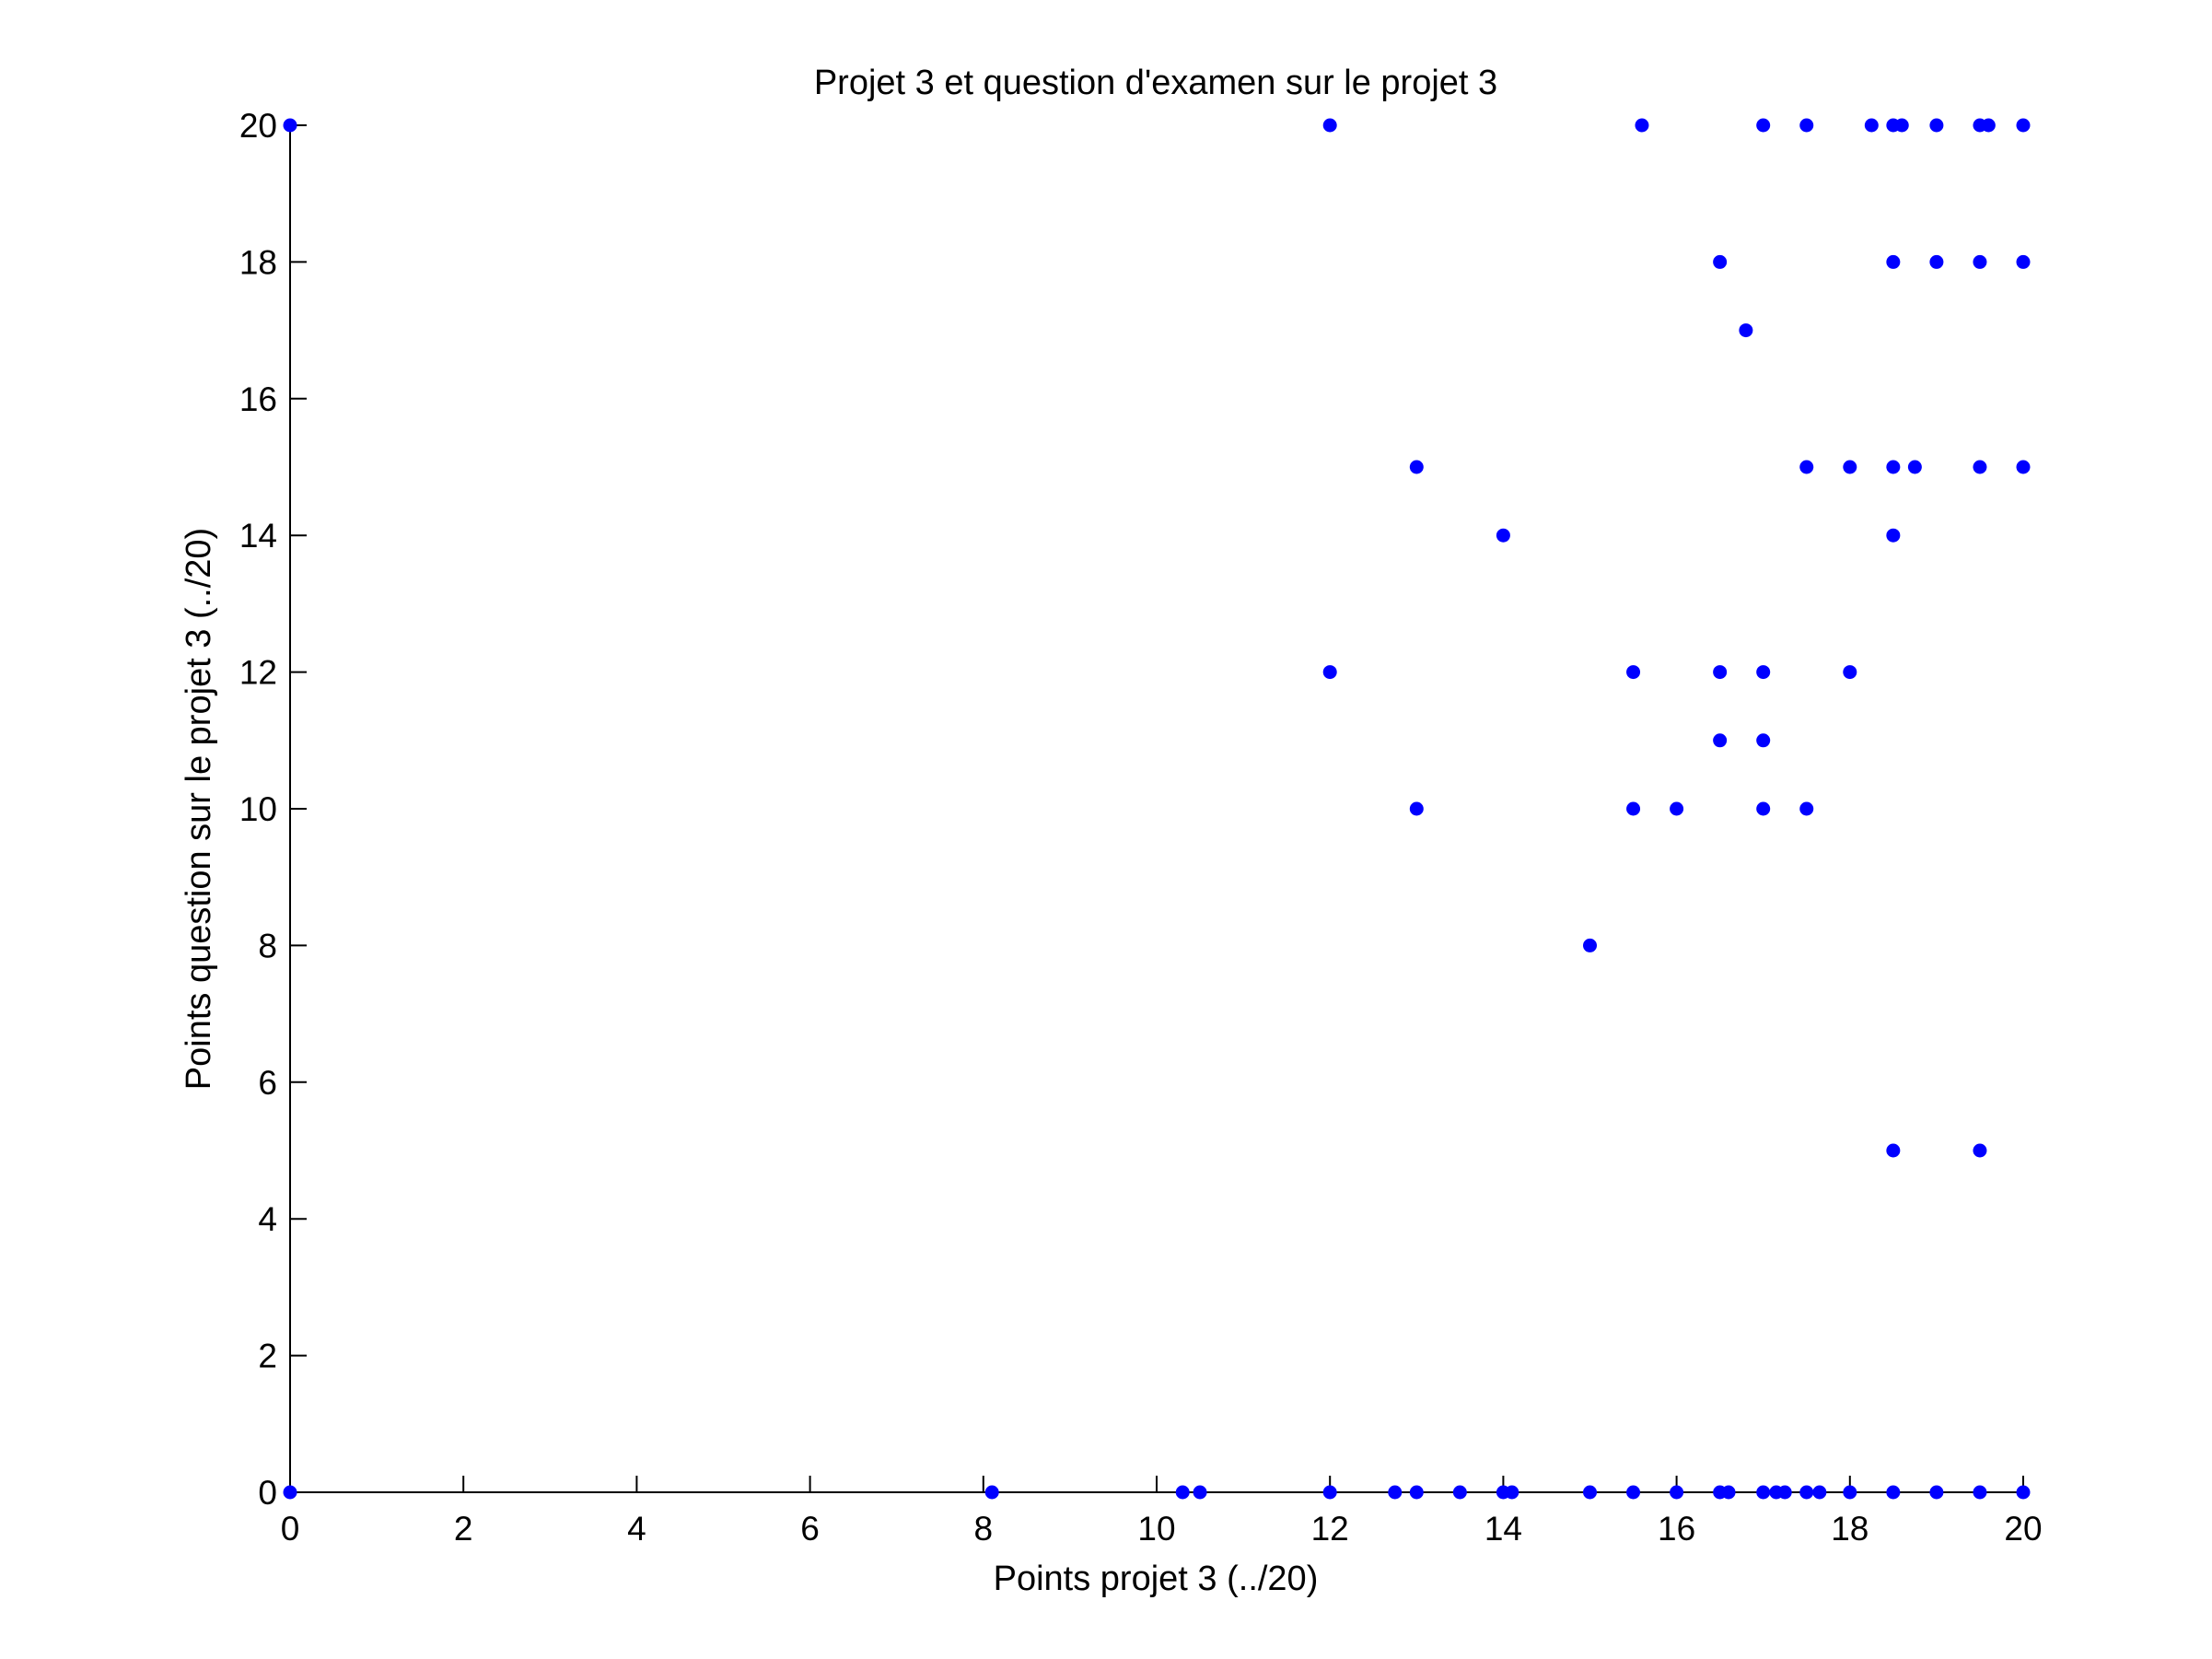  What do you see at coordinates (258, 399) in the screenshot?
I see `y-tick-label: 16` at bounding box center [258, 399].